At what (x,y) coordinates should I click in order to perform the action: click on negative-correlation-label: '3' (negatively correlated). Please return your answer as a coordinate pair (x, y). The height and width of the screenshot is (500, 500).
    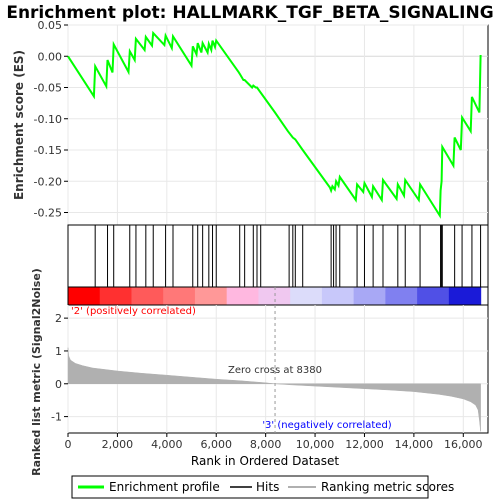
    Looking at the image, I should click on (326, 425).